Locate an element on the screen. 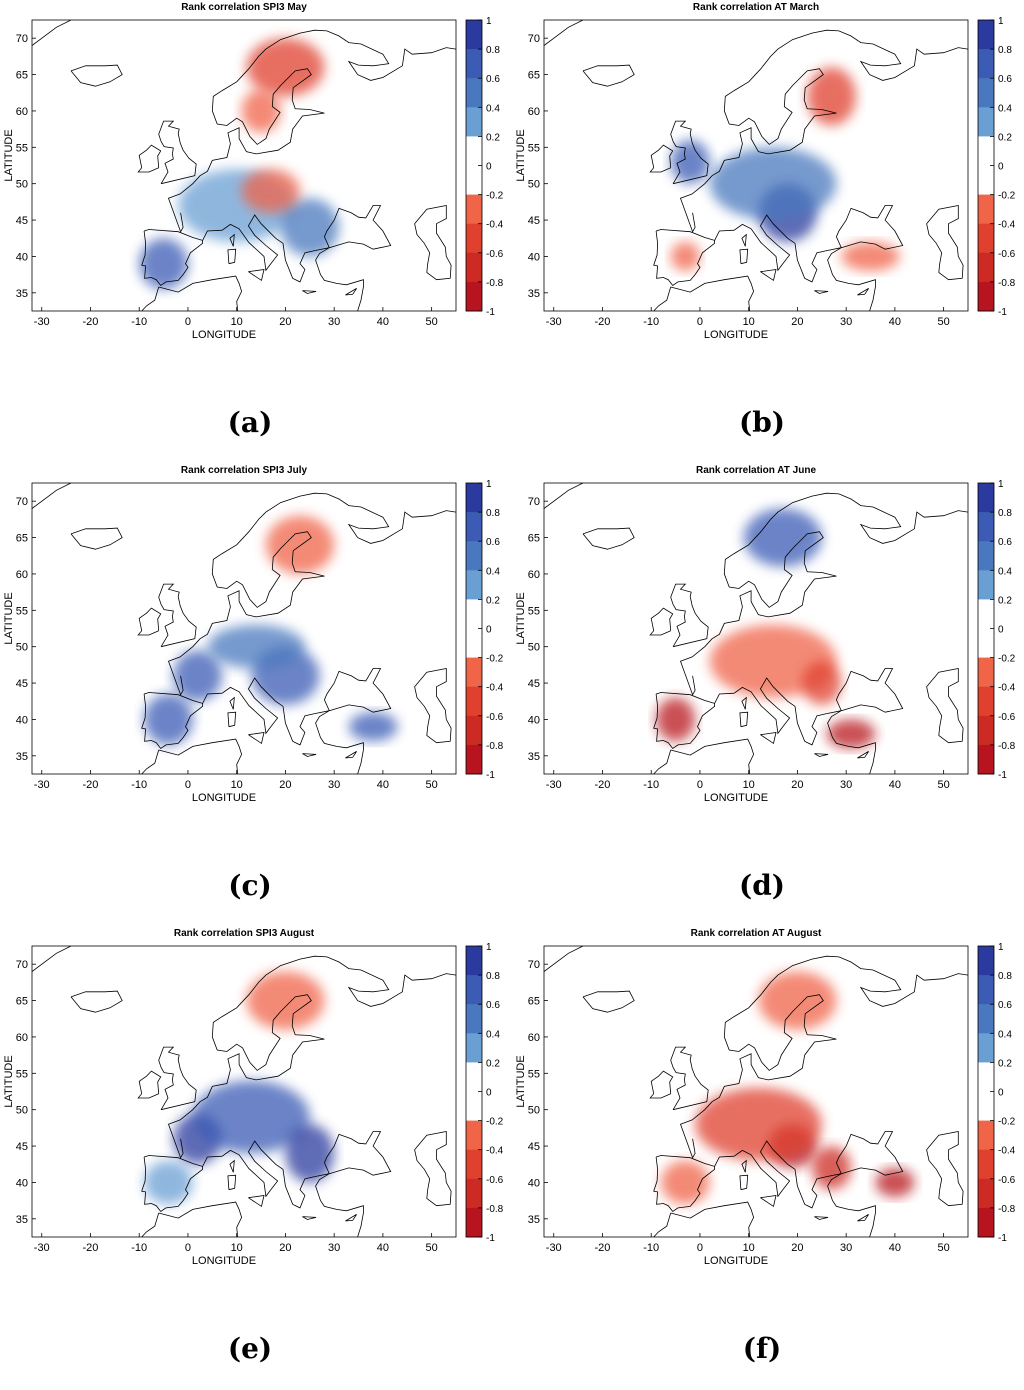  x-tick-label: -10 is located at coordinates (651, 785).